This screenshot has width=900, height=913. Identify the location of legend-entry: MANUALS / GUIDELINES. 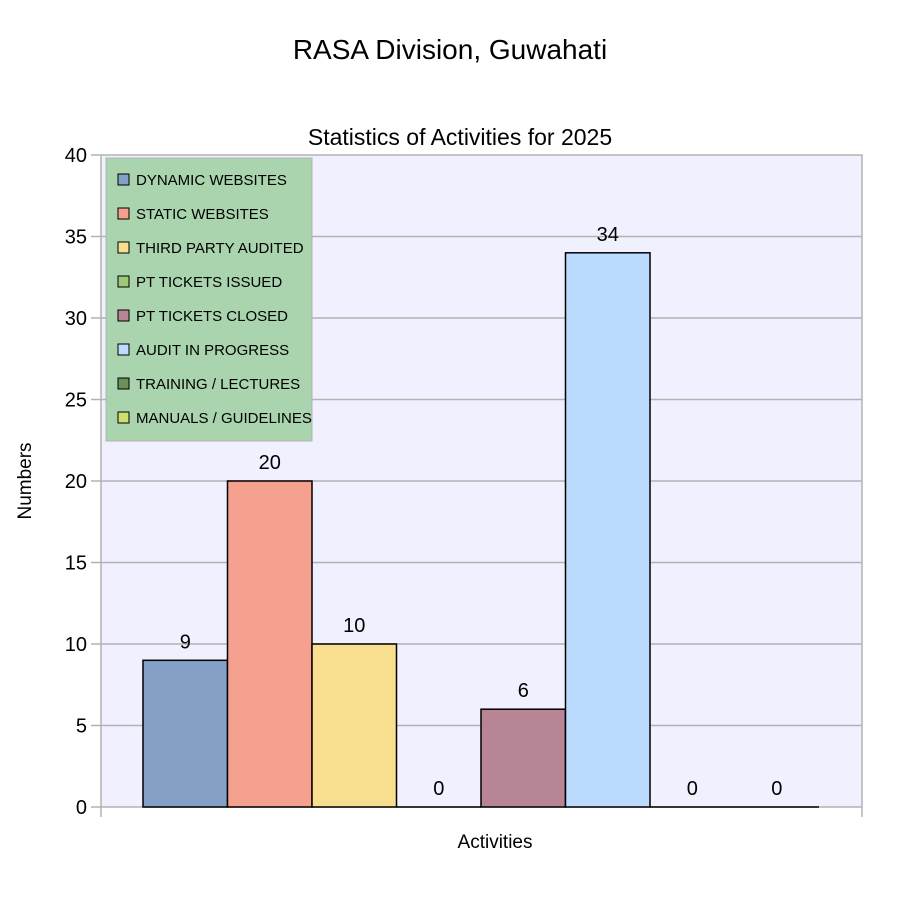
(224, 418).